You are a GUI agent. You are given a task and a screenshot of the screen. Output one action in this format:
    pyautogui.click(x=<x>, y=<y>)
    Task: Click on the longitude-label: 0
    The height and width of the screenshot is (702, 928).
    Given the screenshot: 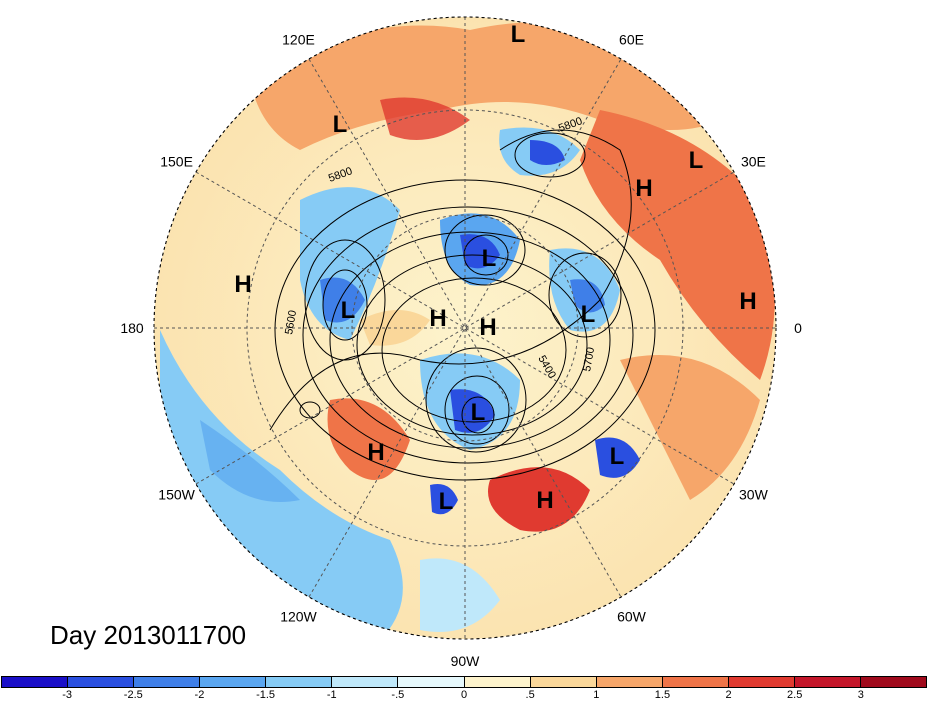 What is the action you would take?
    pyautogui.click(x=798, y=328)
    